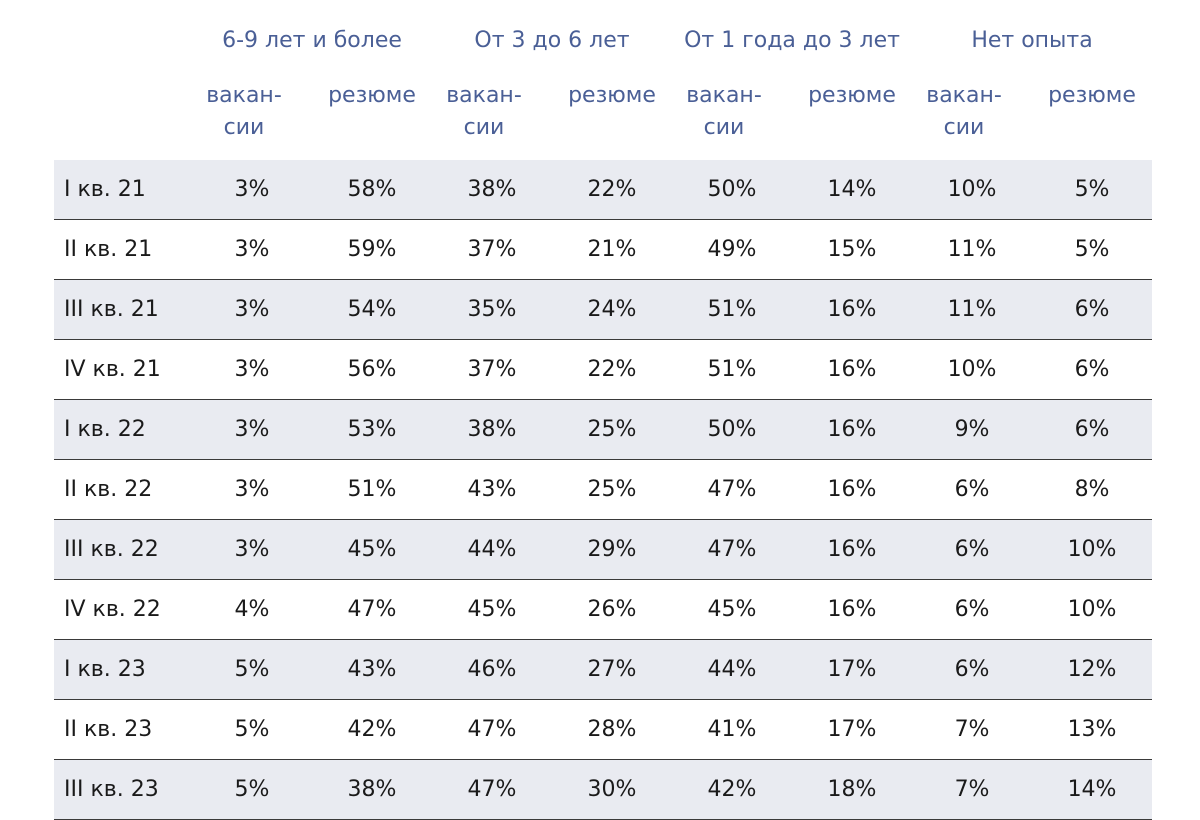 The width and height of the screenshot is (1200, 820). Describe the element at coordinates (372, 249) in the screenshot. I see `cell-resumes-share: 59%` at that location.